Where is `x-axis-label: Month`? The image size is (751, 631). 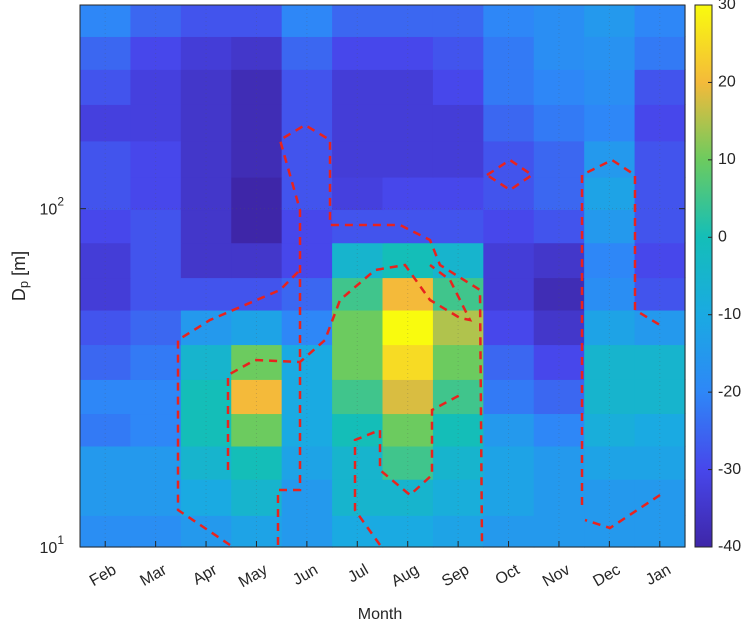 x-axis-label: Month is located at coordinates (380, 614).